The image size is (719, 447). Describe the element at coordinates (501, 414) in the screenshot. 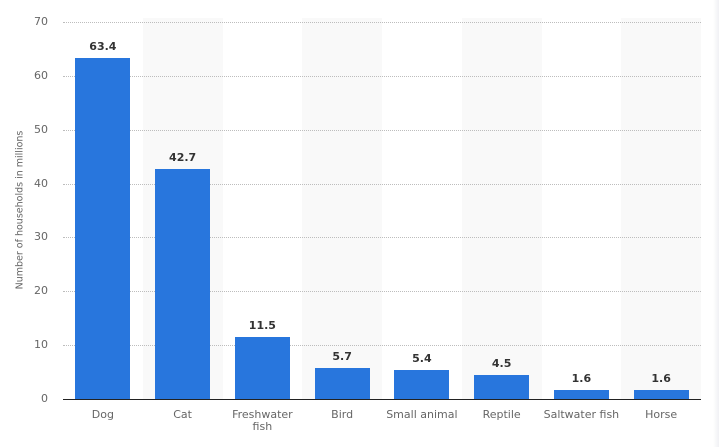

I see `x-tick-label: Reptile` at that location.